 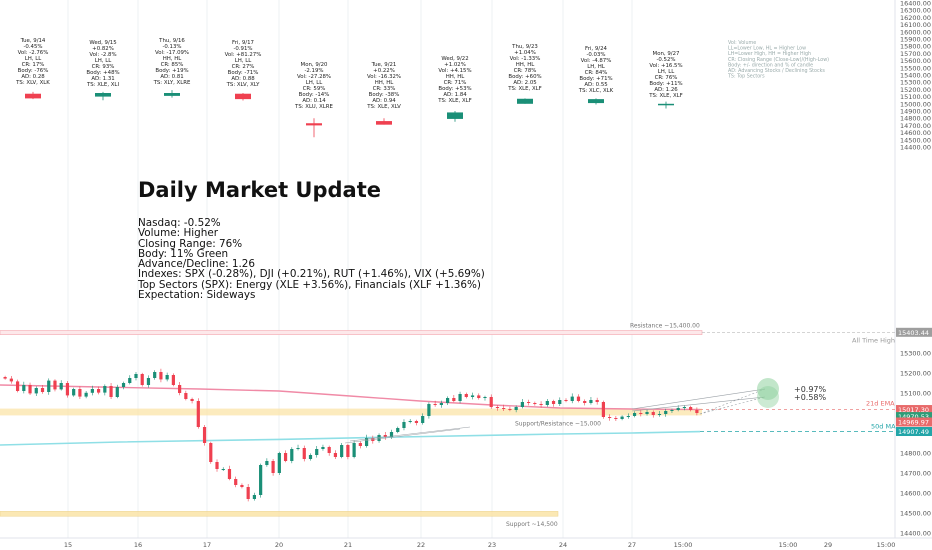 What do you see at coordinates (243, 73) in the screenshot?
I see `day-annotation: Body: -71%` at bounding box center [243, 73].